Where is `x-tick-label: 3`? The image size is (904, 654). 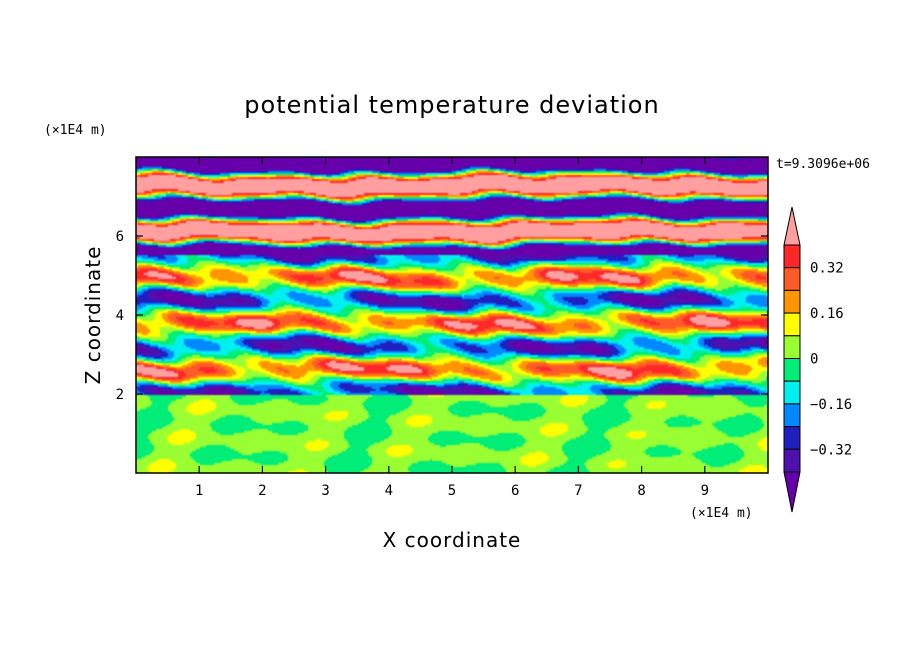 x-tick-label: 3 is located at coordinates (325, 491).